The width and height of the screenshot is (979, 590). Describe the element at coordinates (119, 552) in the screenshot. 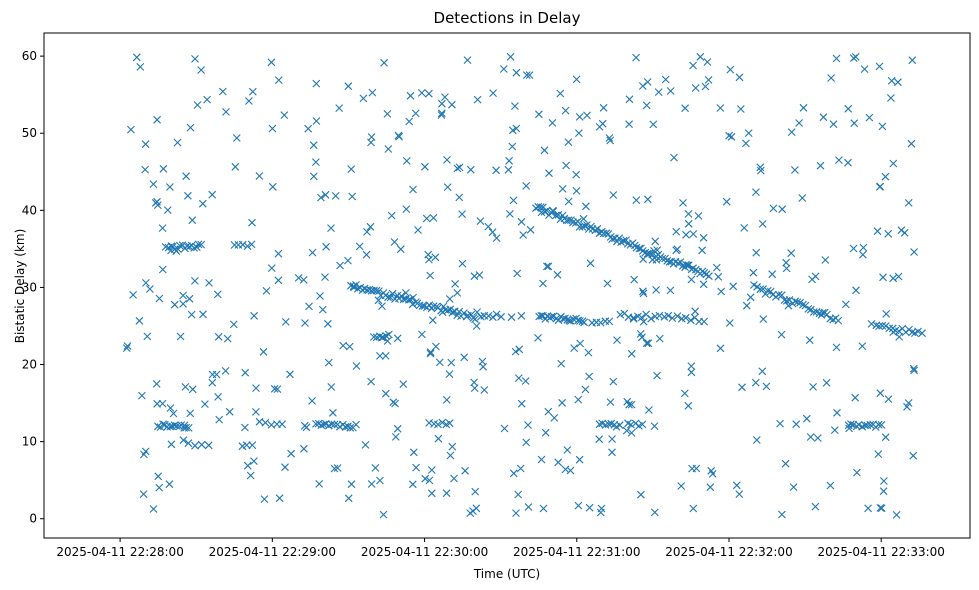

I see `x-tick-label: 2025-04-11 22:28:00` at that location.